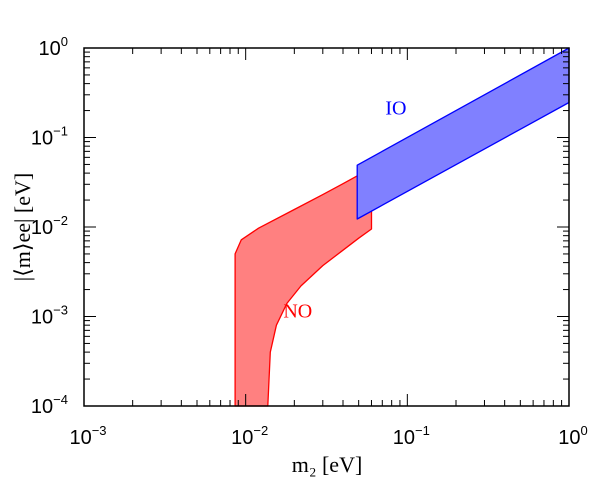  I want to click on annotation-io: IO, so click(395, 109).